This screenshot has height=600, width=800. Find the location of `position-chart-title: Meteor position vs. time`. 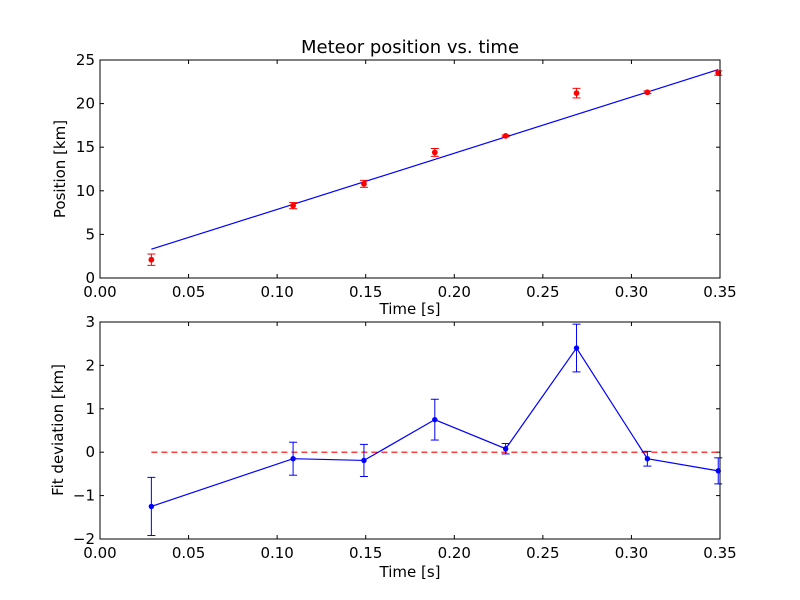

position-chart-title: Meteor position vs. time is located at coordinates (410, 47).